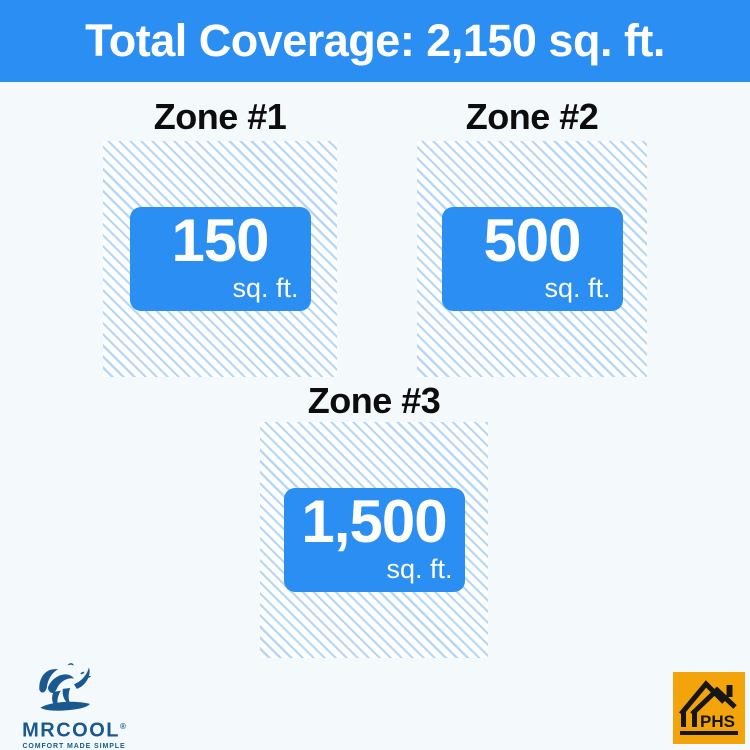 The width and height of the screenshot is (750, 750). What do you see at coordinates (122, 726) in the screenshot?
I see `mrcool-registered-mark: ®` at bounding box center [122, 726].